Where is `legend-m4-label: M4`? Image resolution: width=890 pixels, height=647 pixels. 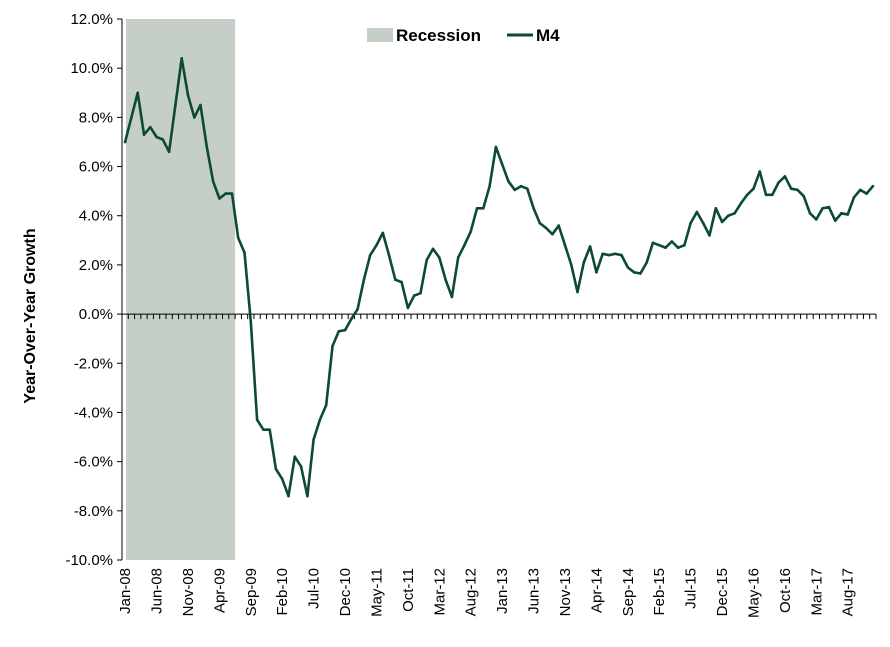
legend-m4-label: M4 is located at coordinates (548, 35).